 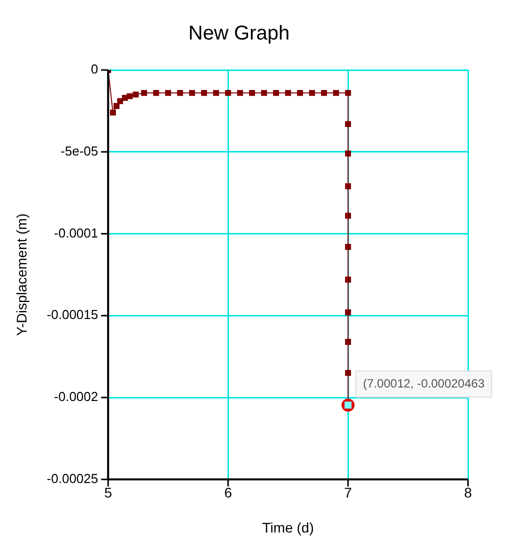 I want to click on chart-title: New Graph, so click(x=239, y=33).